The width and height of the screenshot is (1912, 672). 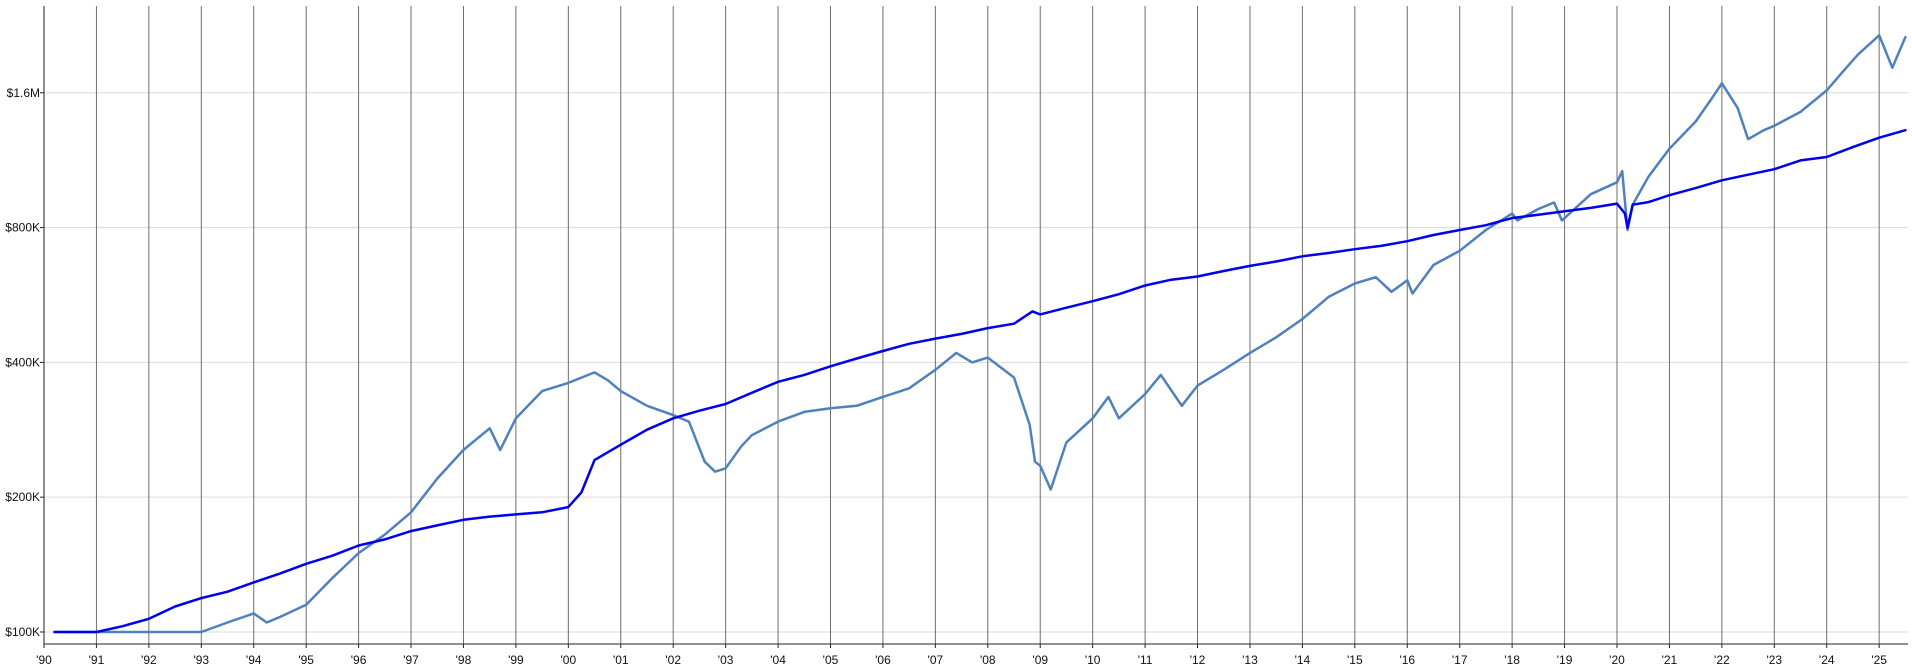 What do you see at coordinates (23, 93) in the screenshot?
I see `y-tick-label: $1.6M` at bounding box center [23, 93].